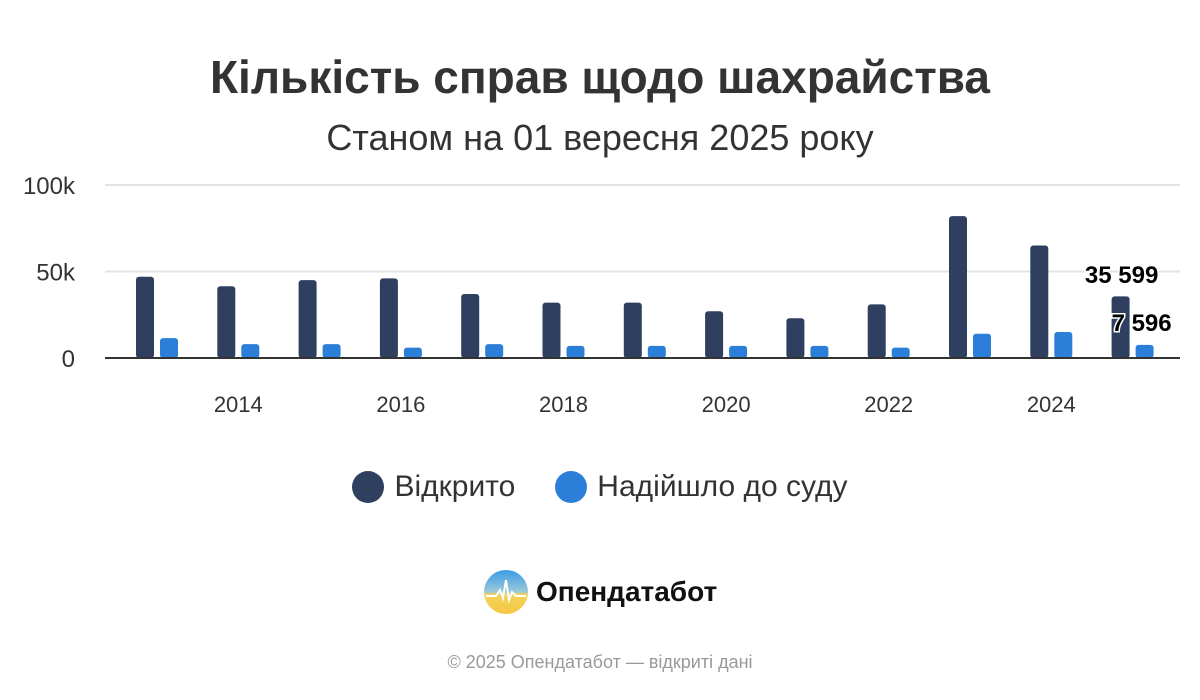 This screenshot has height=700, width=1200. I want to click on x-tick-label: 2016, so click(400, 404).